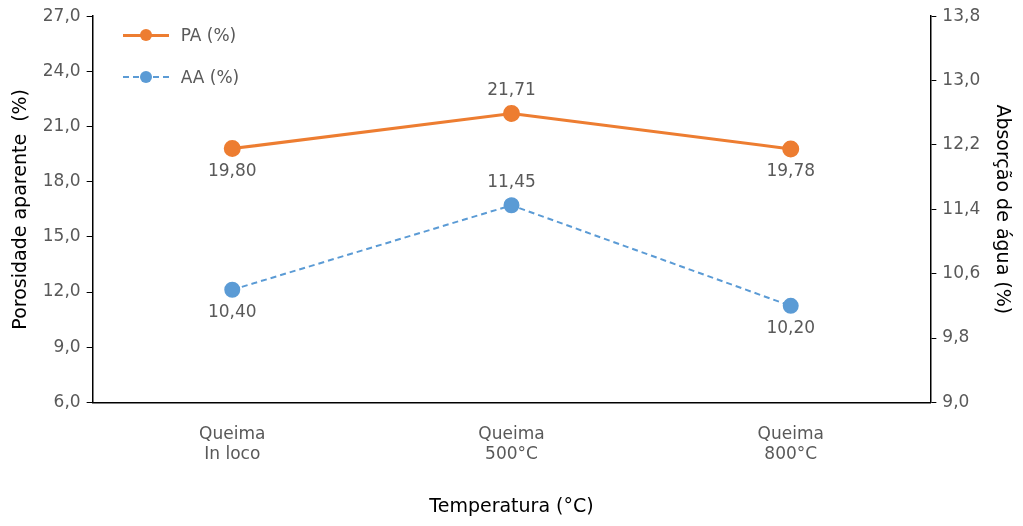  Describe the element at coordinates (961, 272) in the screenshot. I see `y2-tick-label: 10,6` at that location.